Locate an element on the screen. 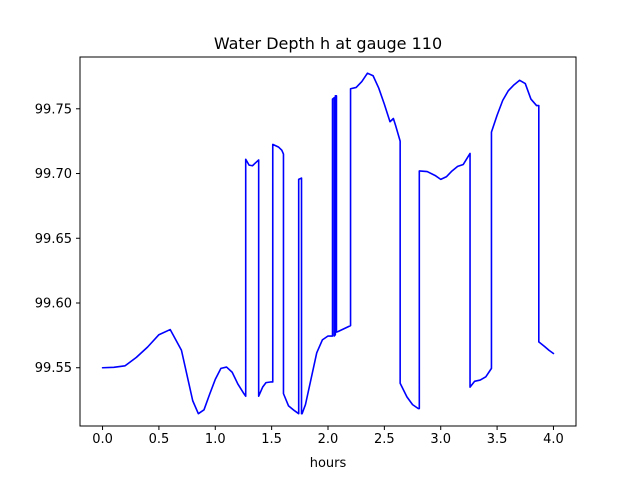 This screenshot has width=640, height=480. y-tick-label: 99.70 is located at coordinates (53, 174).